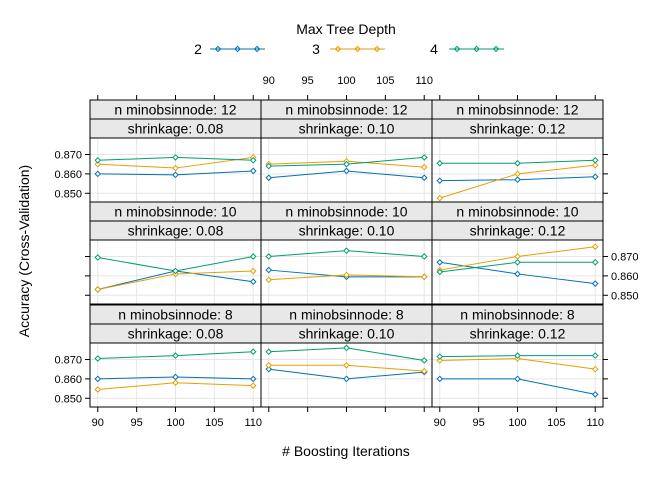  I want to click on y-tick-label-right: 0.870, so click(625, 257).